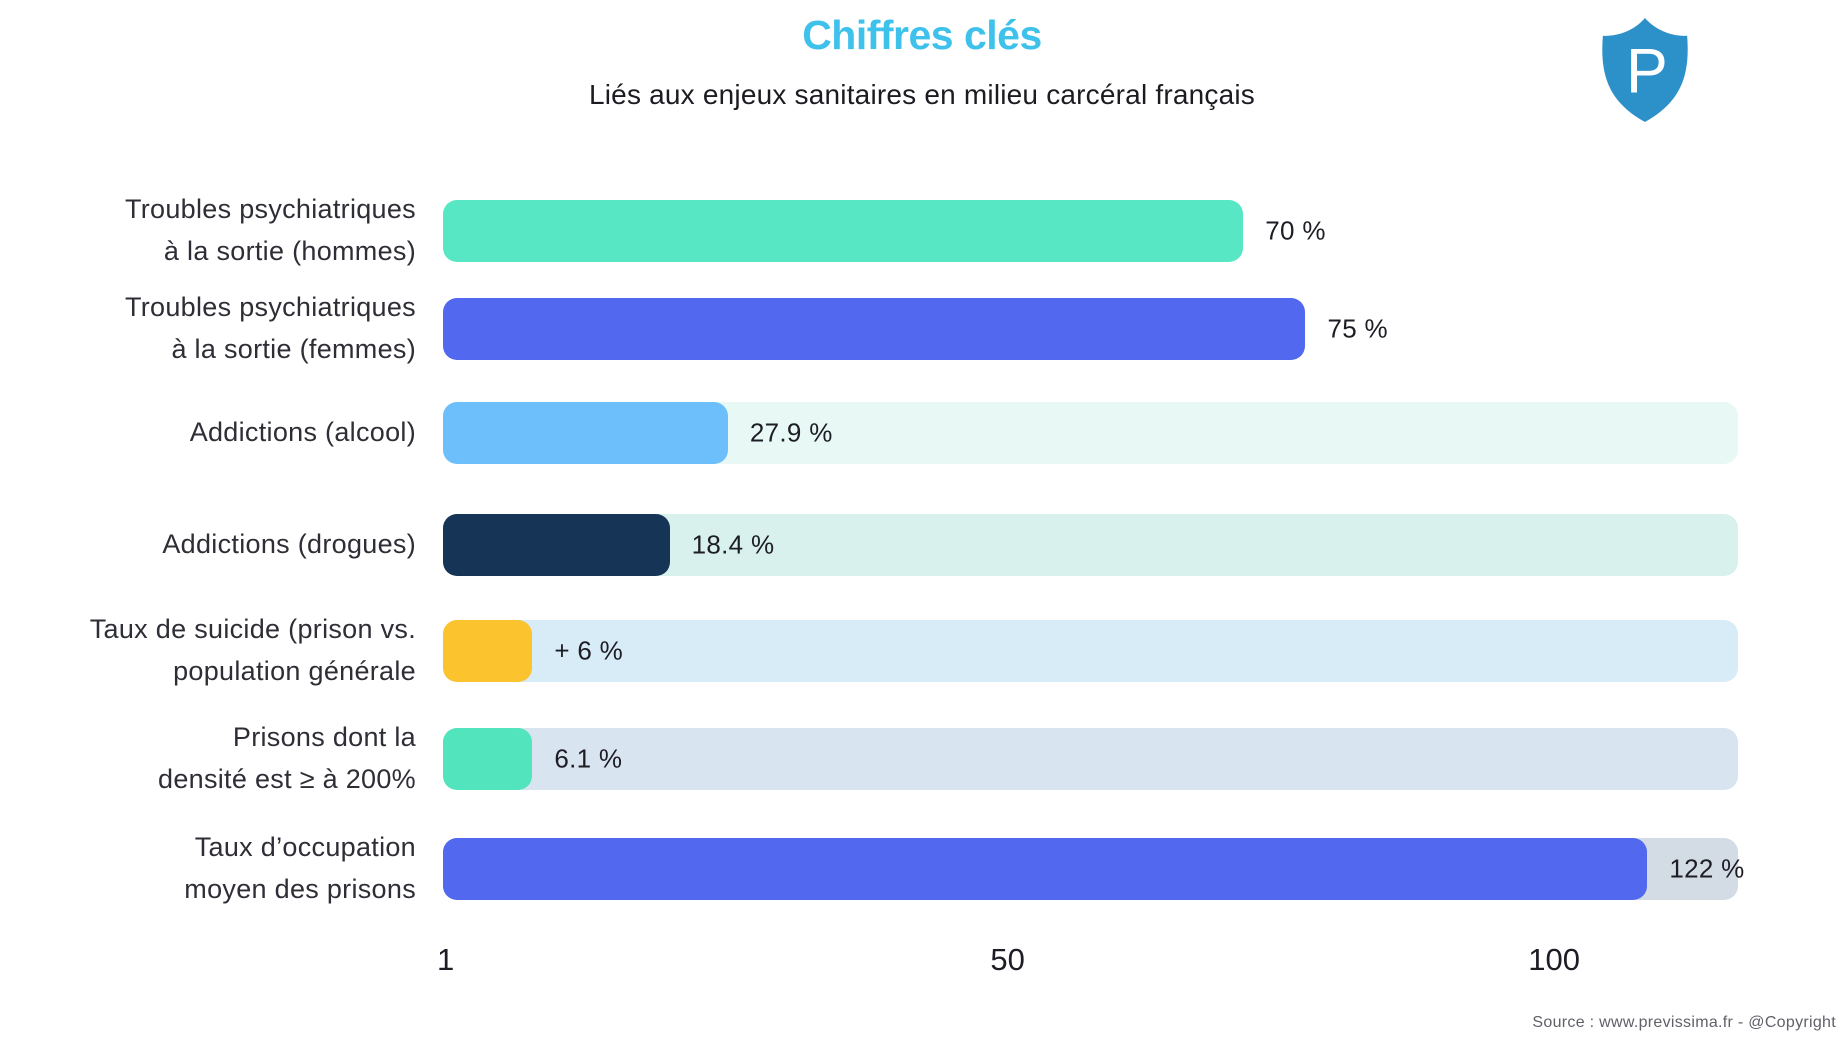 This screenshot has height=1042, width=1844. I want to click on bar-track: 75 %, so click(1090, 329).